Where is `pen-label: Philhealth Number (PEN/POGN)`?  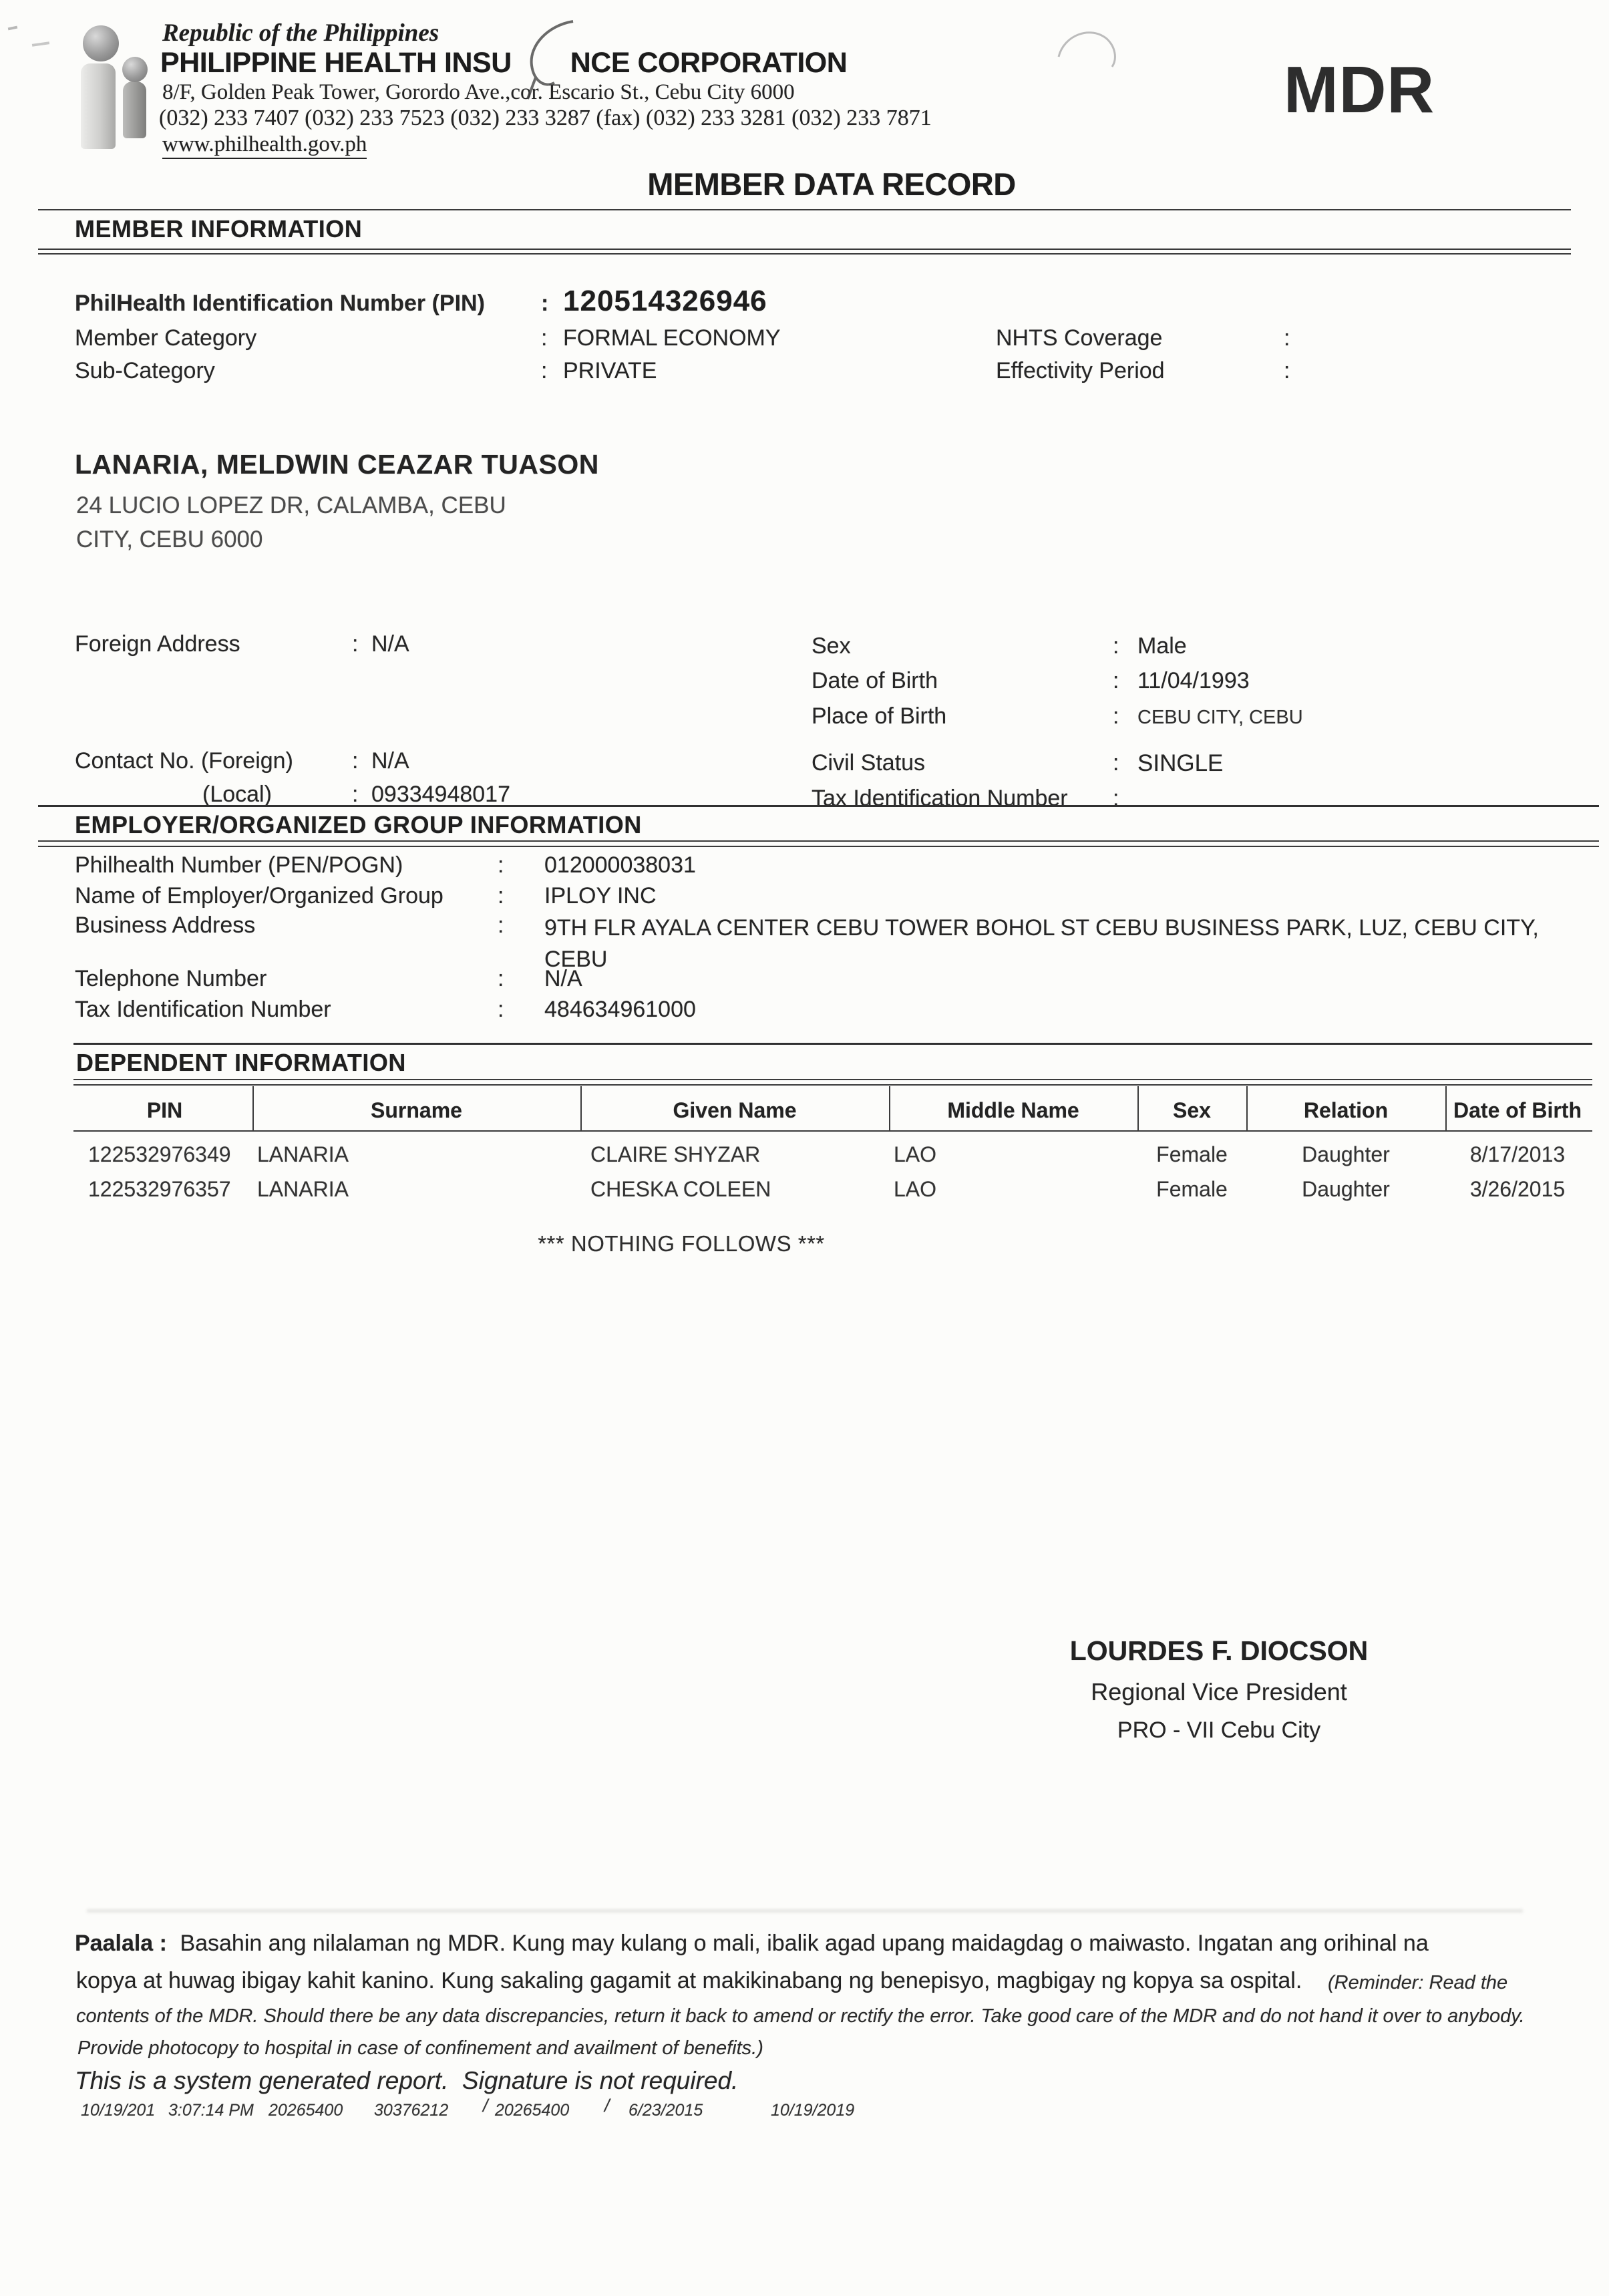 pen-label: Philhealth Number (PEN/POGN) is located at coordinates (239, 865).